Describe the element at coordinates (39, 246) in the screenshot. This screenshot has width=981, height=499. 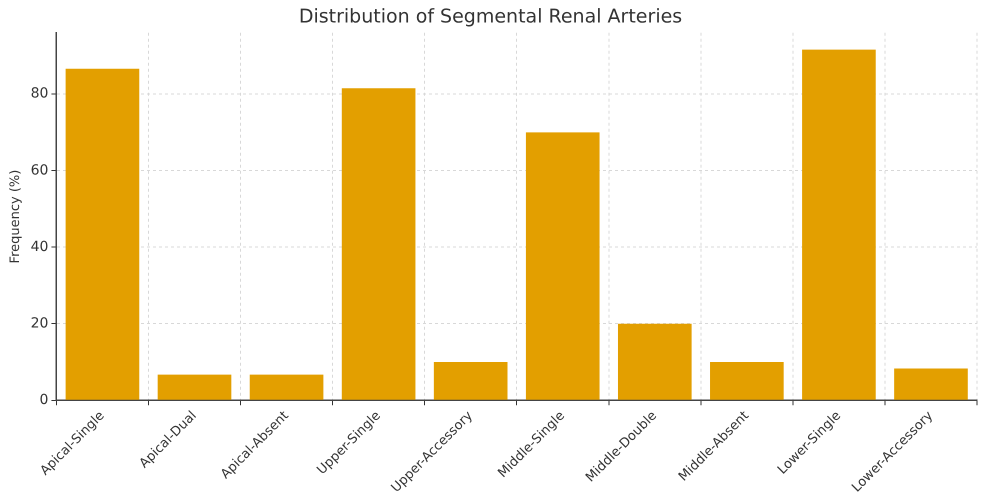
I see `y-tick-label: 40` at that location.